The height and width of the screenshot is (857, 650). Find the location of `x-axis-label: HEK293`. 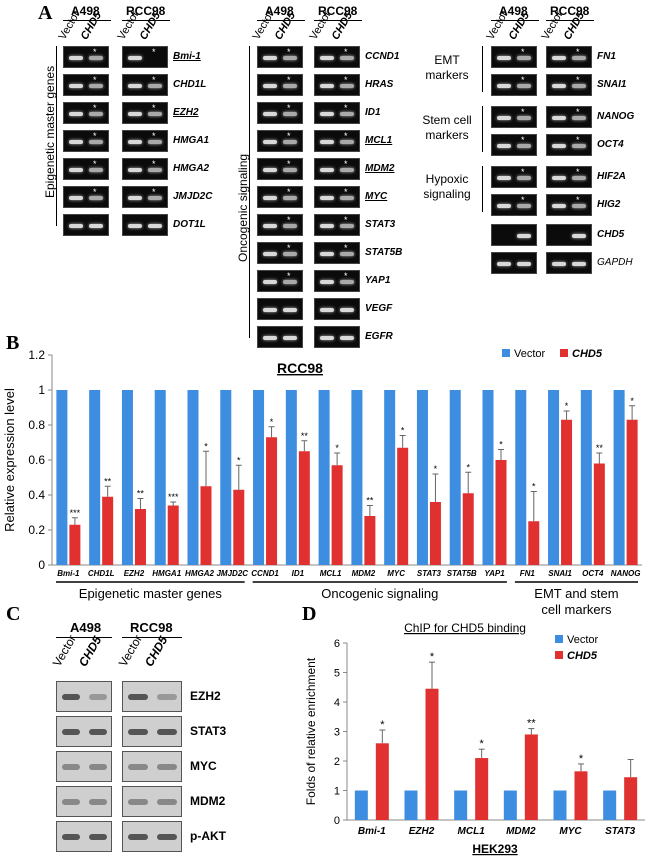

x-axis-label: HEK293 is located at coordinates (495, 849).